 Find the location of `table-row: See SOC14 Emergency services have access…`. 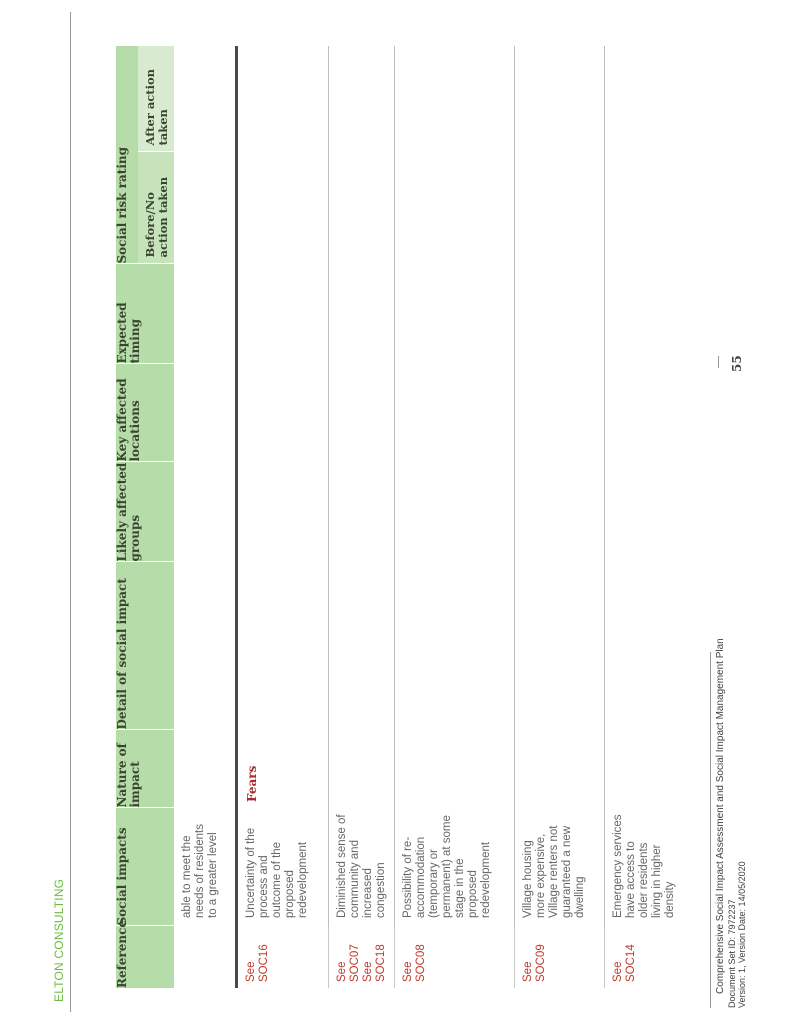

table-row: See SOC14 Emergency services have access… is located at coordinates (644, 517).